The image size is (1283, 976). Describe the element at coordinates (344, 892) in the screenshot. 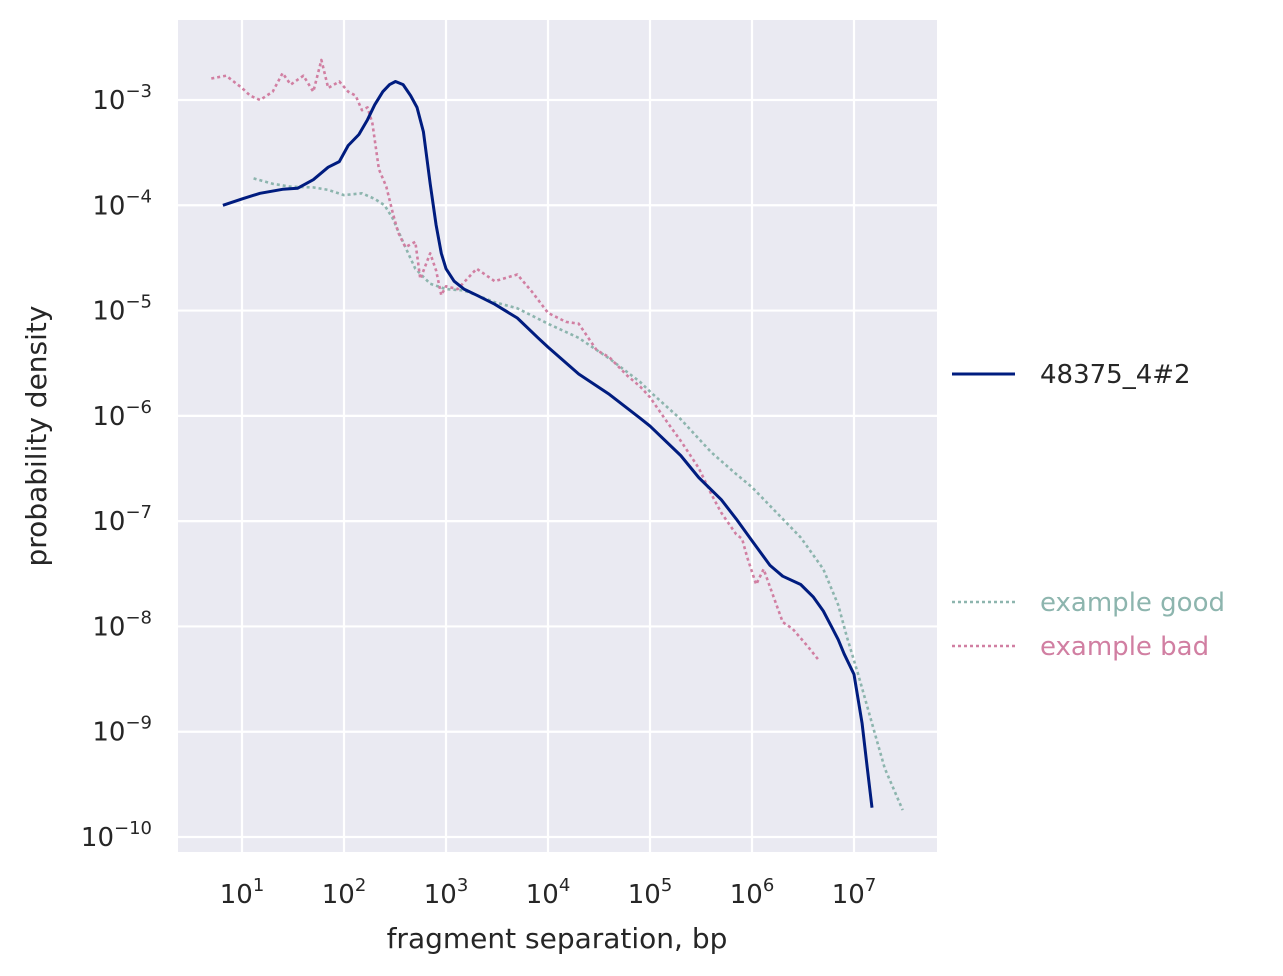

I see `x-tick-label: 10²` at that location.